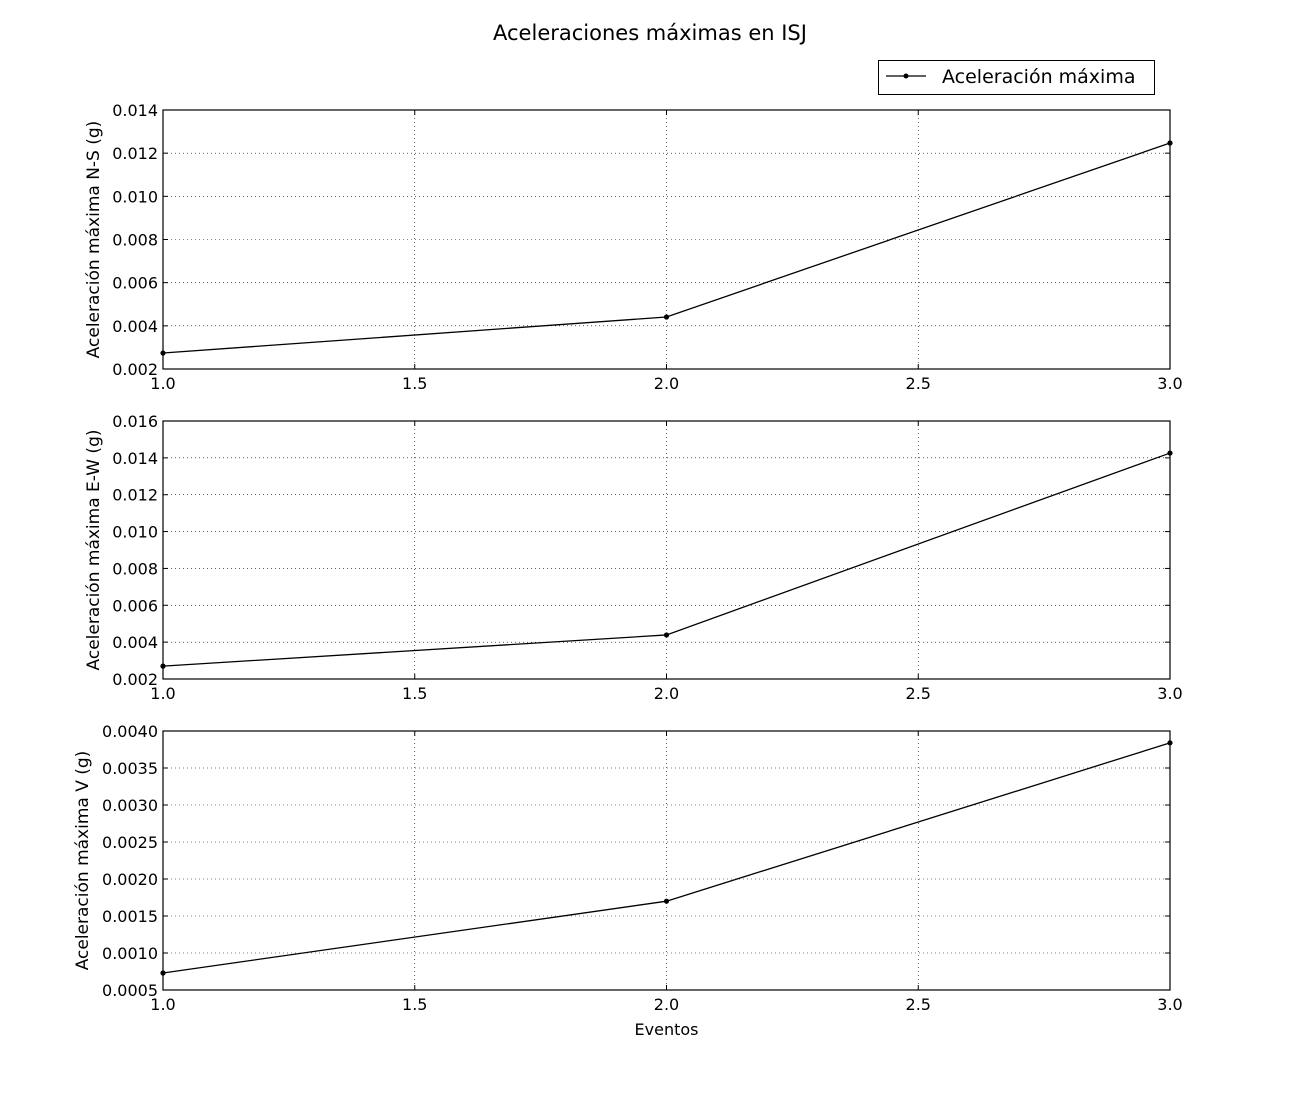 This screenshot has width=1300, height=1100. Describe the element at coordinates (130, 842) in the screenshot. I see `y-tick-label: 0.0025` at that location.